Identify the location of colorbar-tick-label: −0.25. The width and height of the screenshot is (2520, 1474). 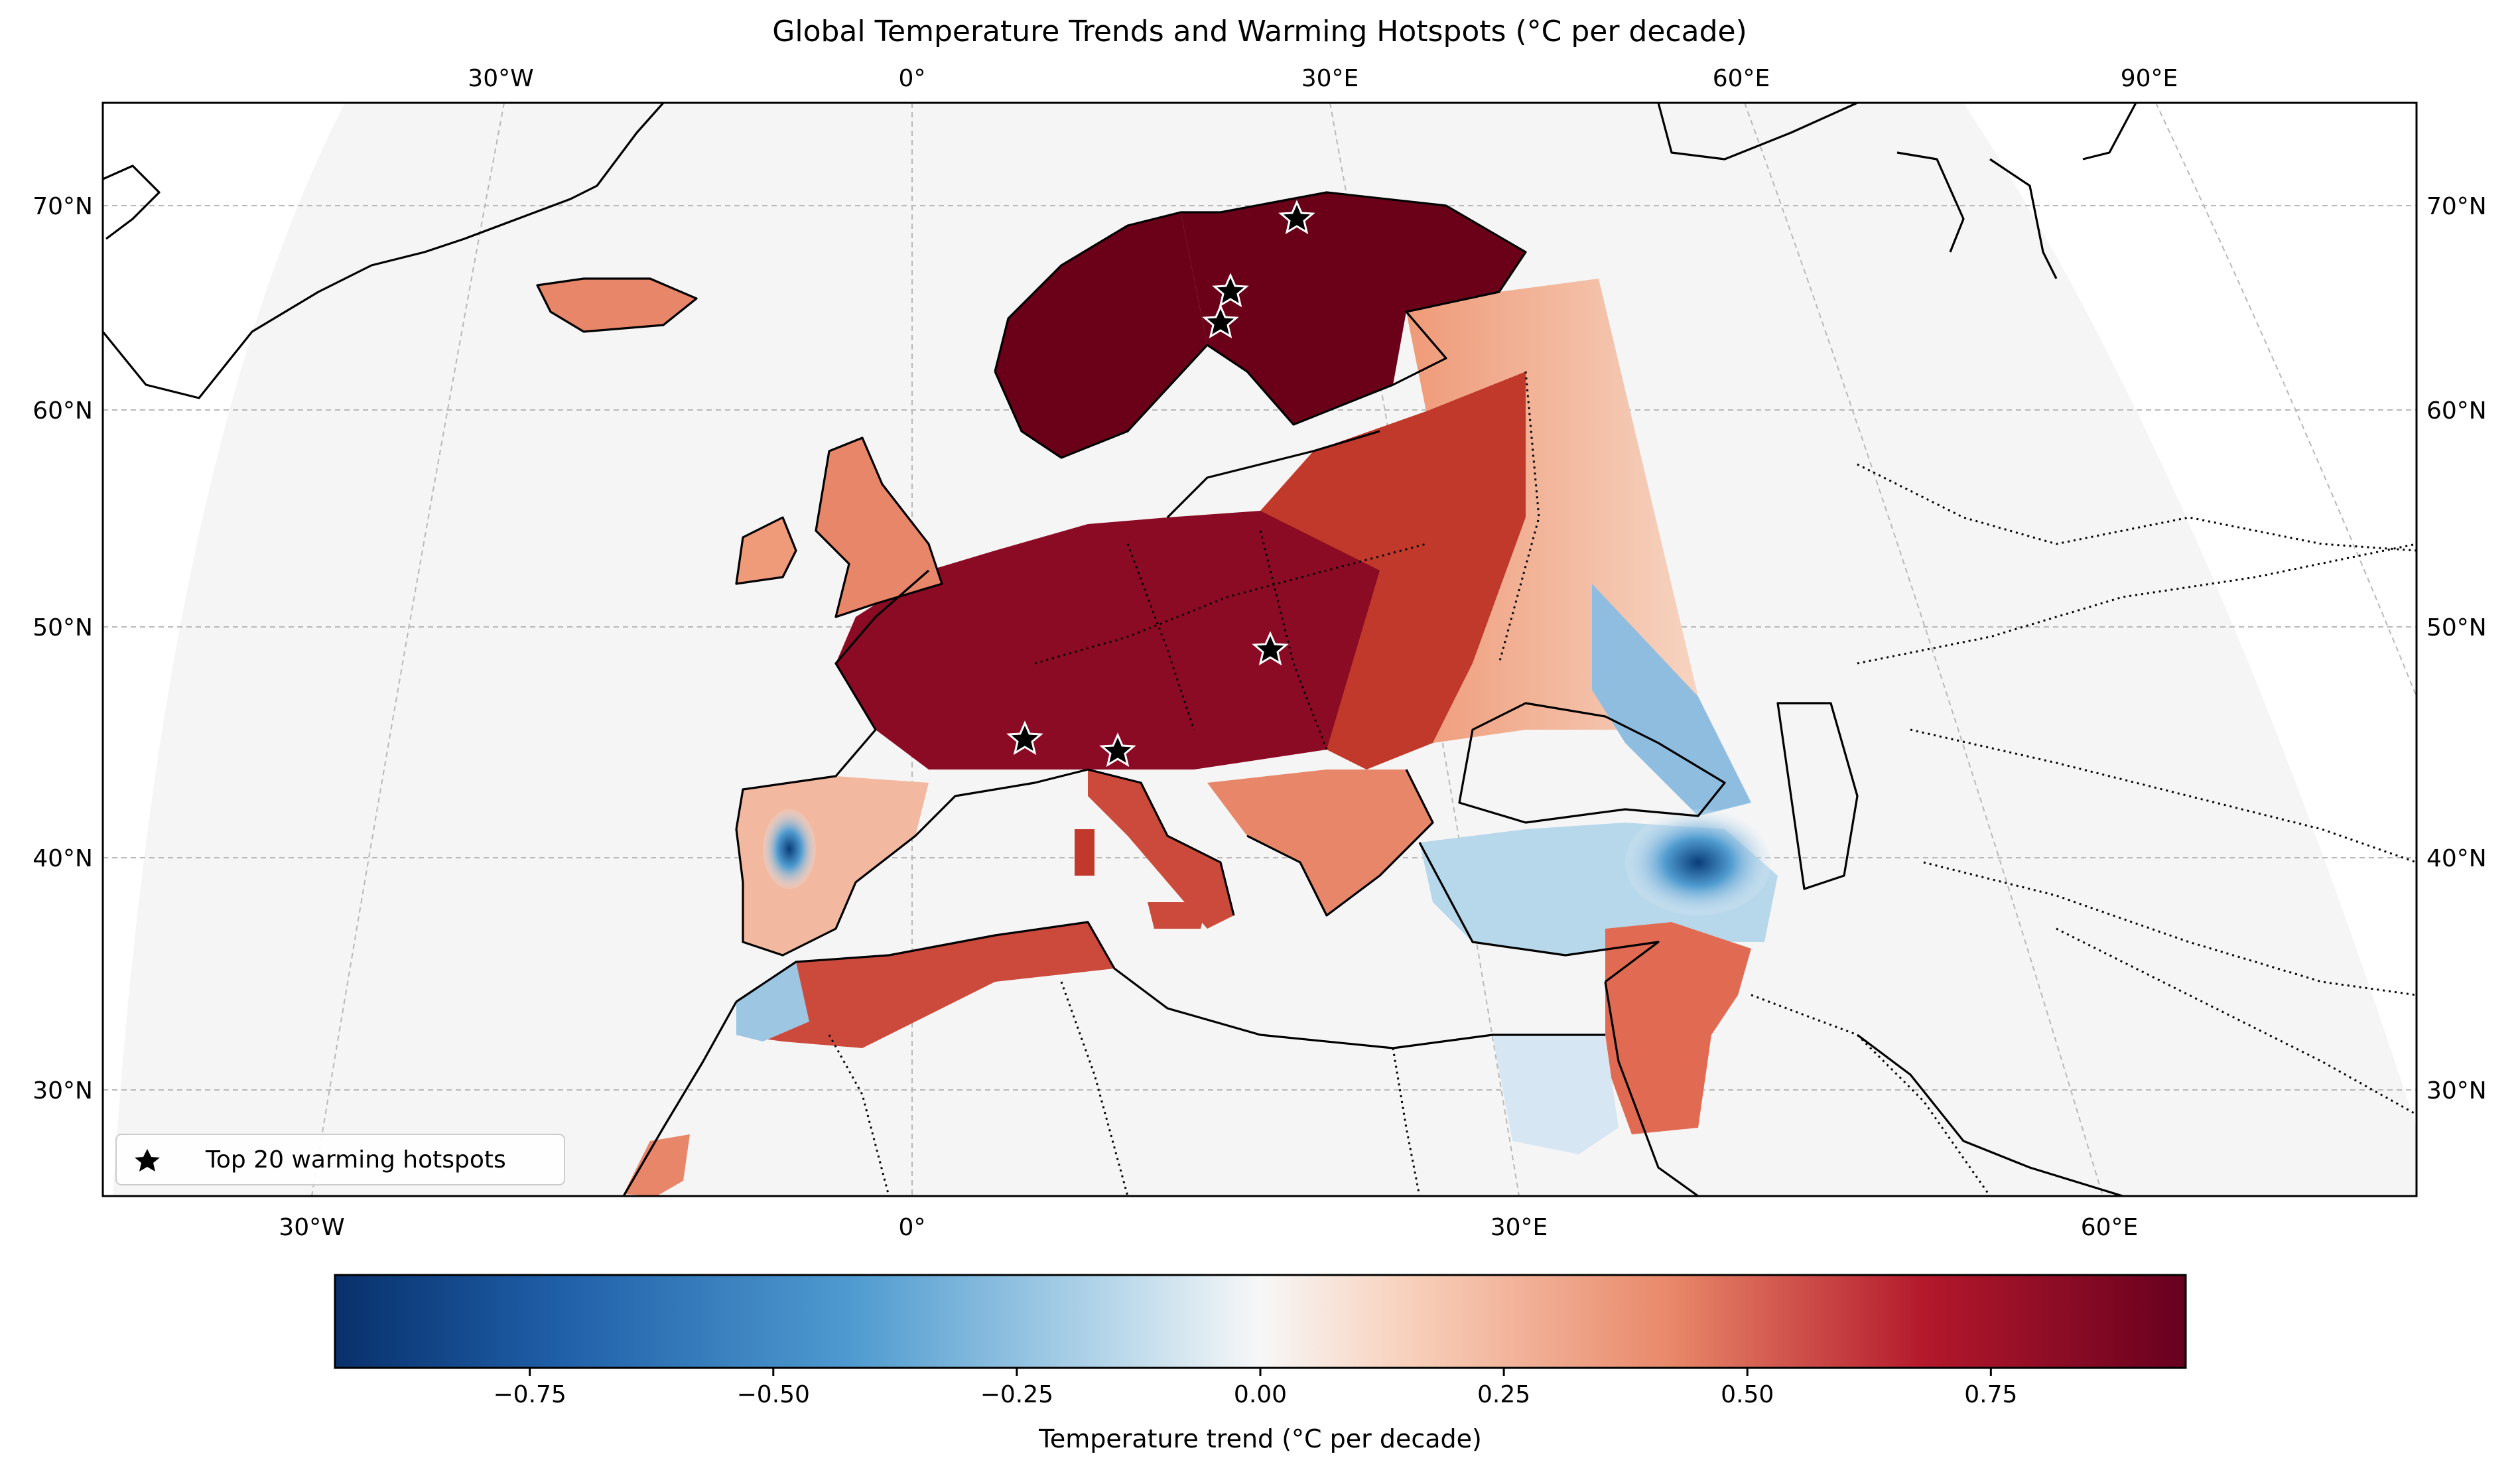
(1016, 1394).